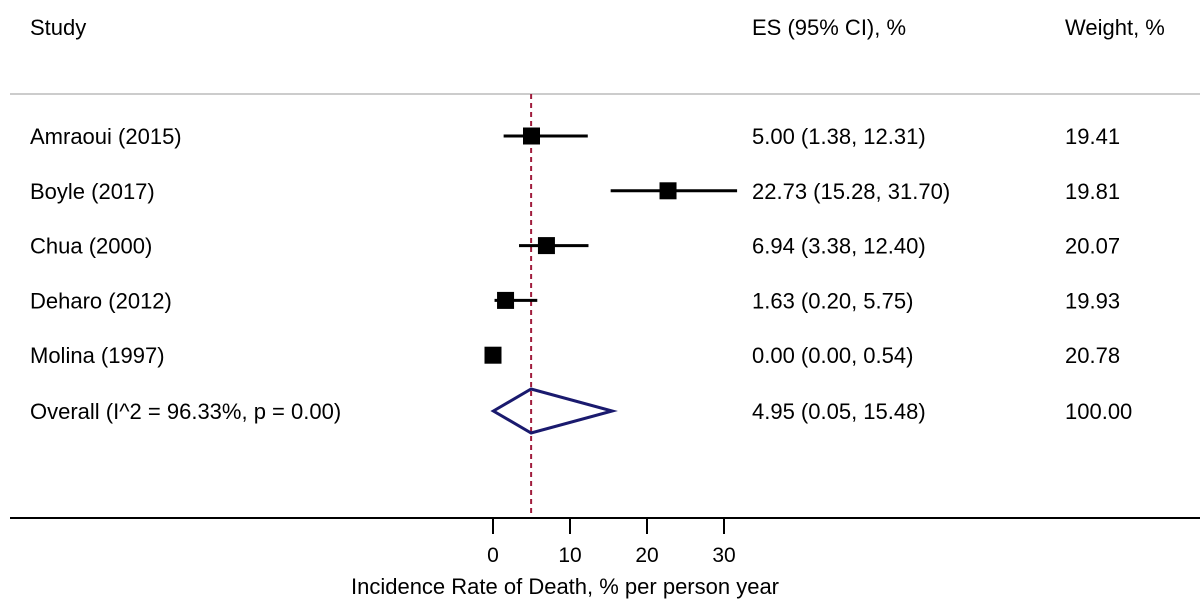 This screenshot has height=602, width=1200. Describe the element at coordinates (569, 555) in the screenshot. I see `x-tick-label: 10` at that location.